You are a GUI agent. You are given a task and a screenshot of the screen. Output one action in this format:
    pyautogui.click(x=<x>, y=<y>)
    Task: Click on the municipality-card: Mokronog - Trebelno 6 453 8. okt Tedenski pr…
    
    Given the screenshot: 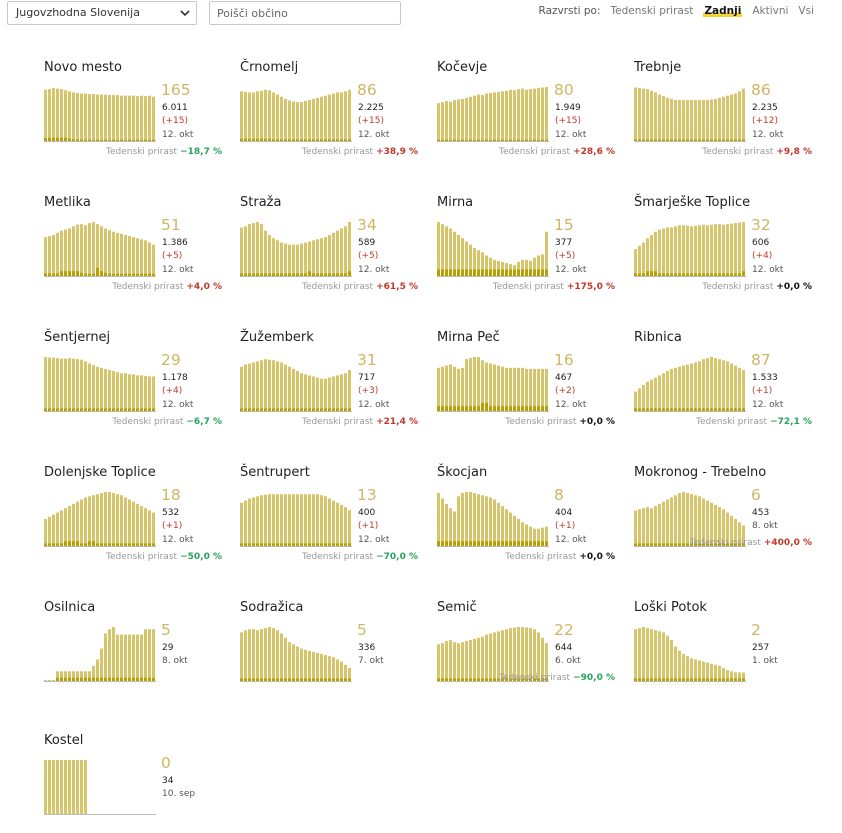 What is the action you would take?
    pyautogui.click(x=724, y=525)
    